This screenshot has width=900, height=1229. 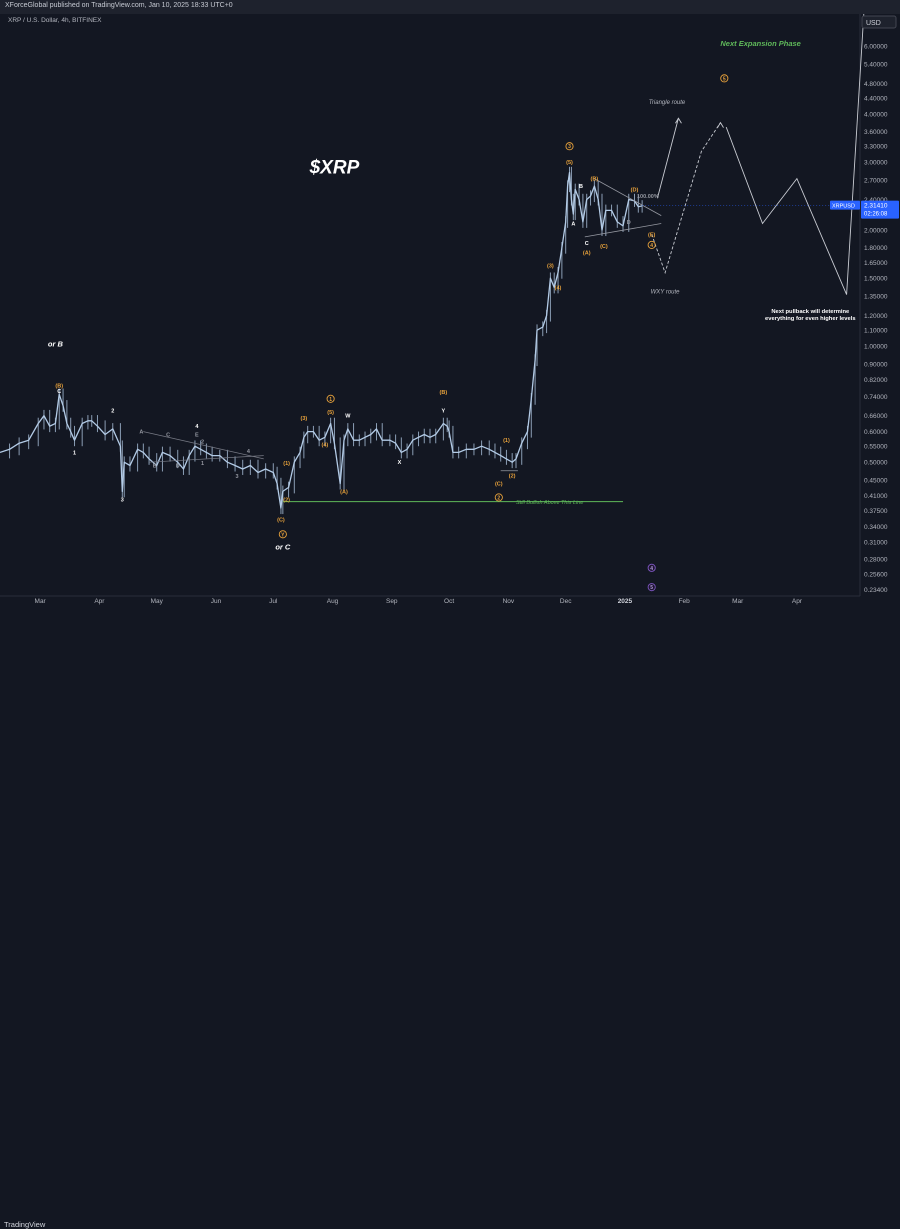 What do you see at coordinates (876, 47) in the screenshot?
I see `price-tick-label: 6.00000` at bounding box center [876, 47].